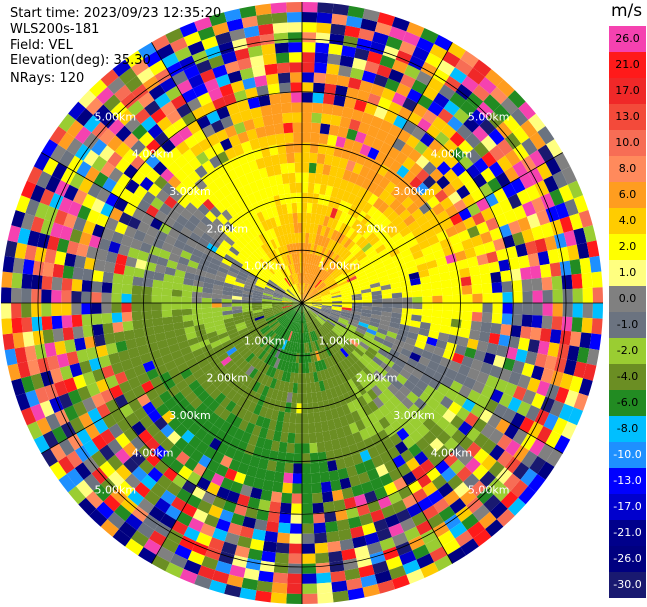 The width and height of the screenshot is (647, 607). I want to click on colorbar-label: -2.0, so click(627, 350).